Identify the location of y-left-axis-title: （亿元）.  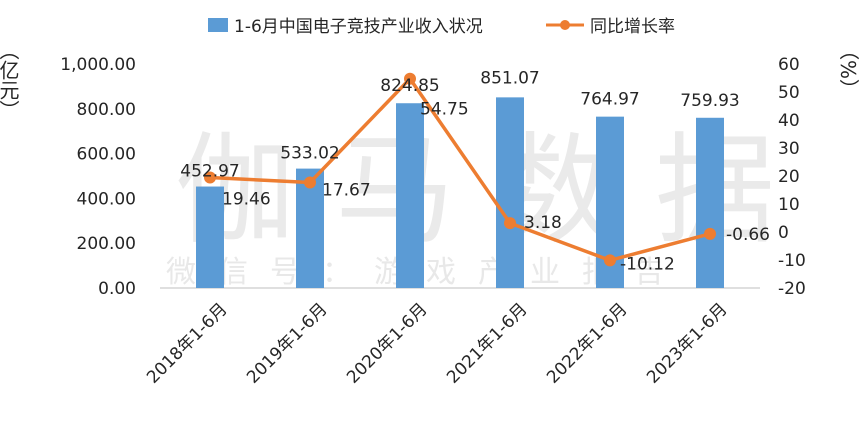
(10, 80).